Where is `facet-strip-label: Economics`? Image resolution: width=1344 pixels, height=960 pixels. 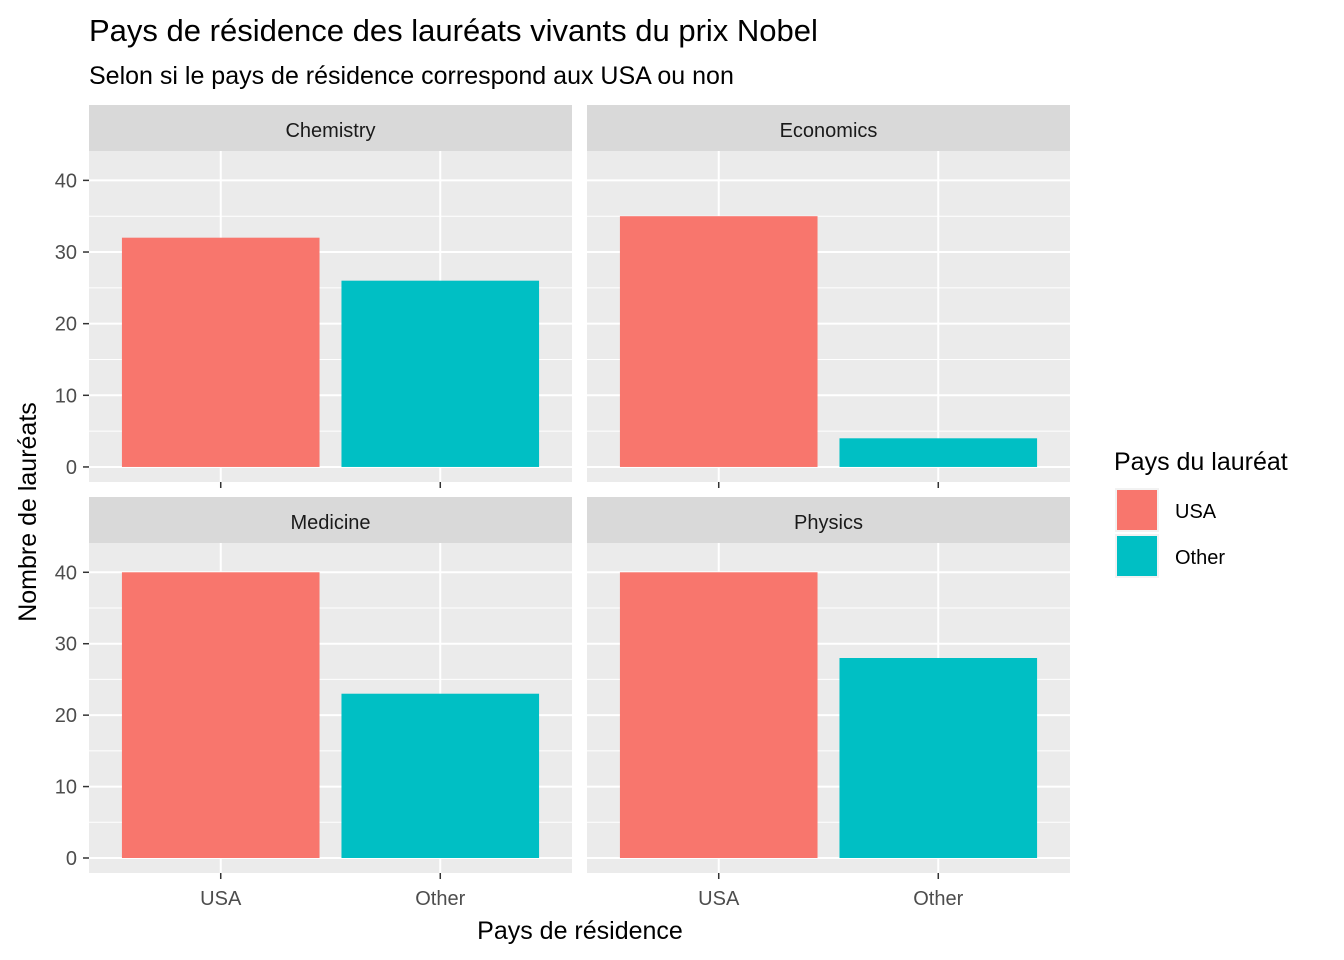
facet-strip-label: Economics is located at coordinates (829, 131).